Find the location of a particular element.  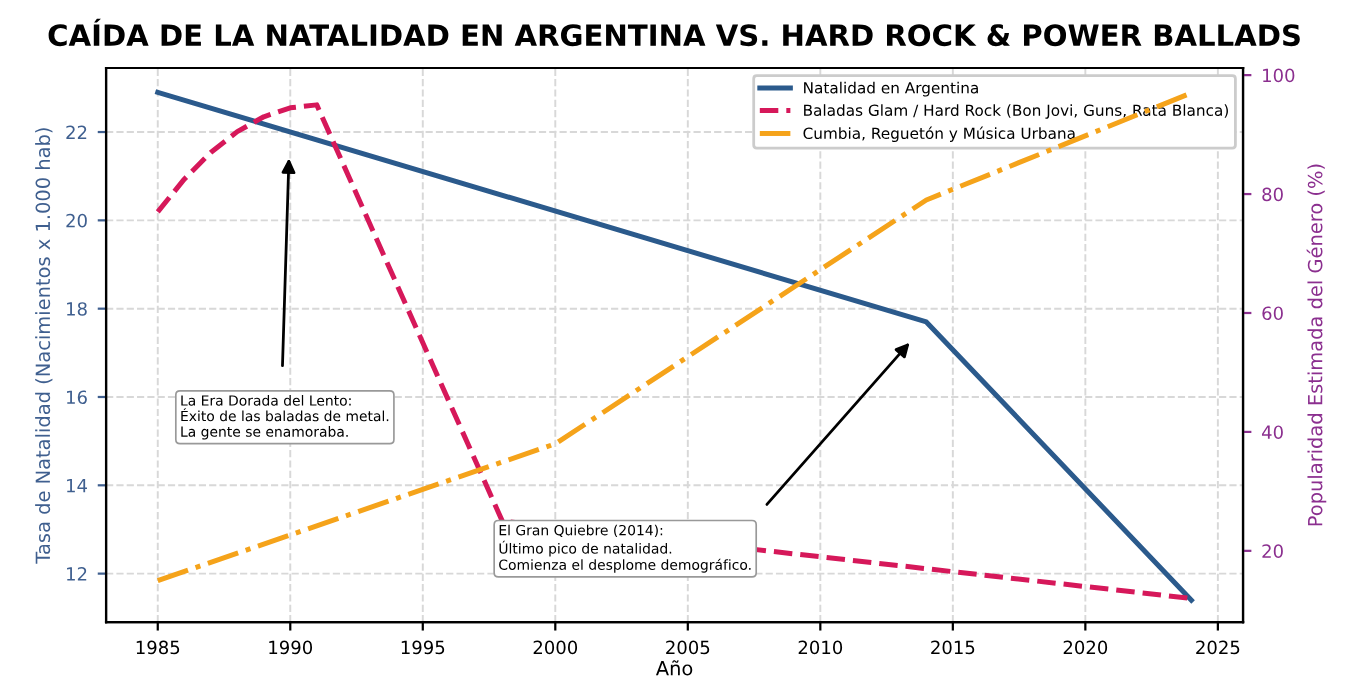

y-tick-label: 22 is located at coordinates (76, 132).